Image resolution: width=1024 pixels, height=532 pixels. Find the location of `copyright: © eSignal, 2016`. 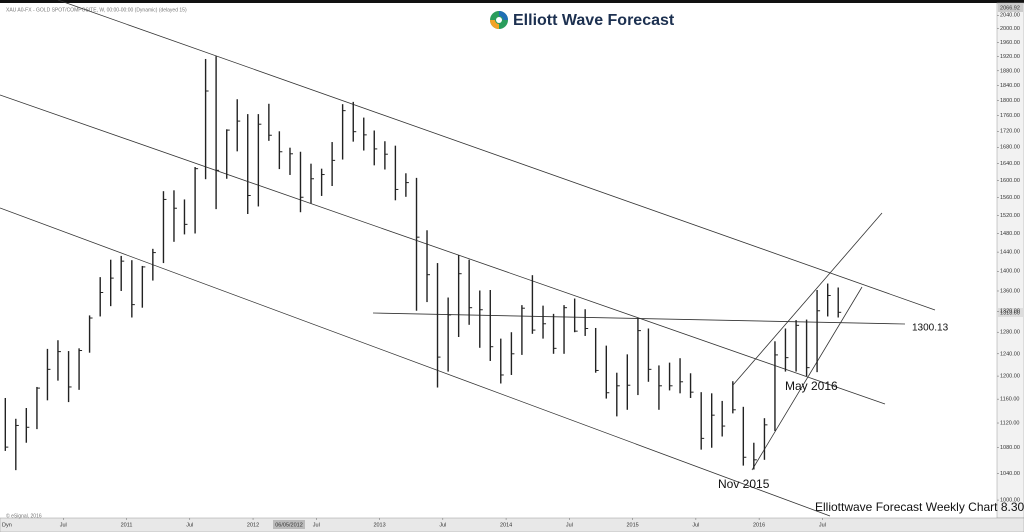

copyright: © eSignal, 2016 is located at coordinates (24, 515).